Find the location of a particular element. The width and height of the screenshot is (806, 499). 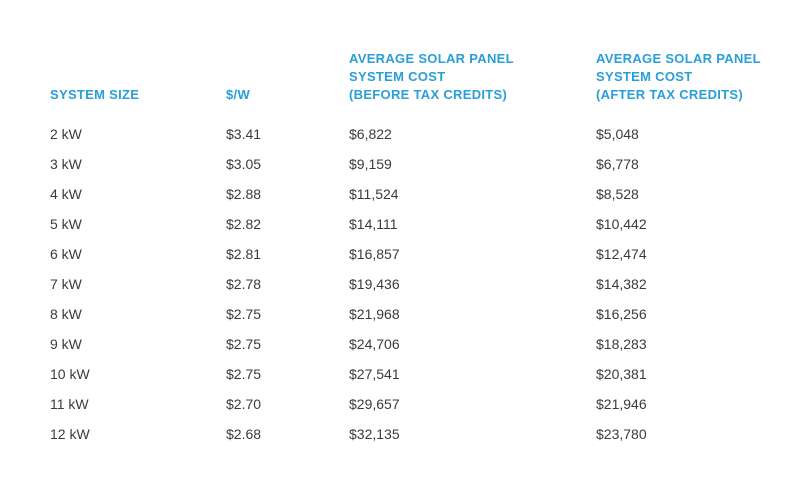

system-size-cell: 3 kW is located at coordinates (66, 164).